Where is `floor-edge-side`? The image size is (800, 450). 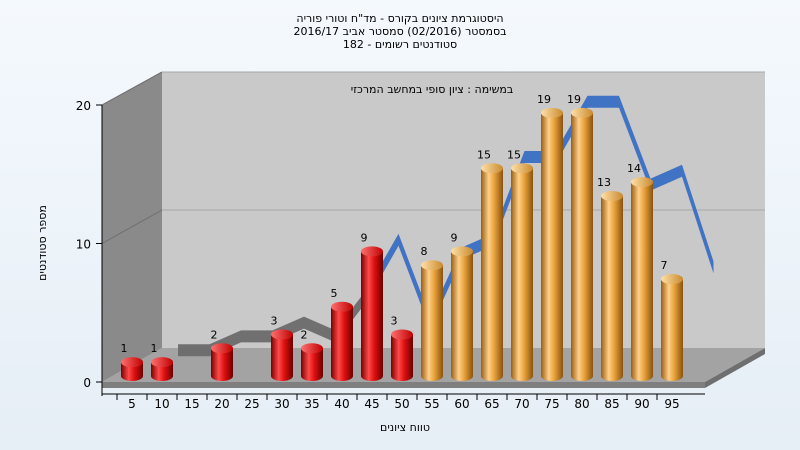 floor-edge-side is located at coordinates (735, 368).